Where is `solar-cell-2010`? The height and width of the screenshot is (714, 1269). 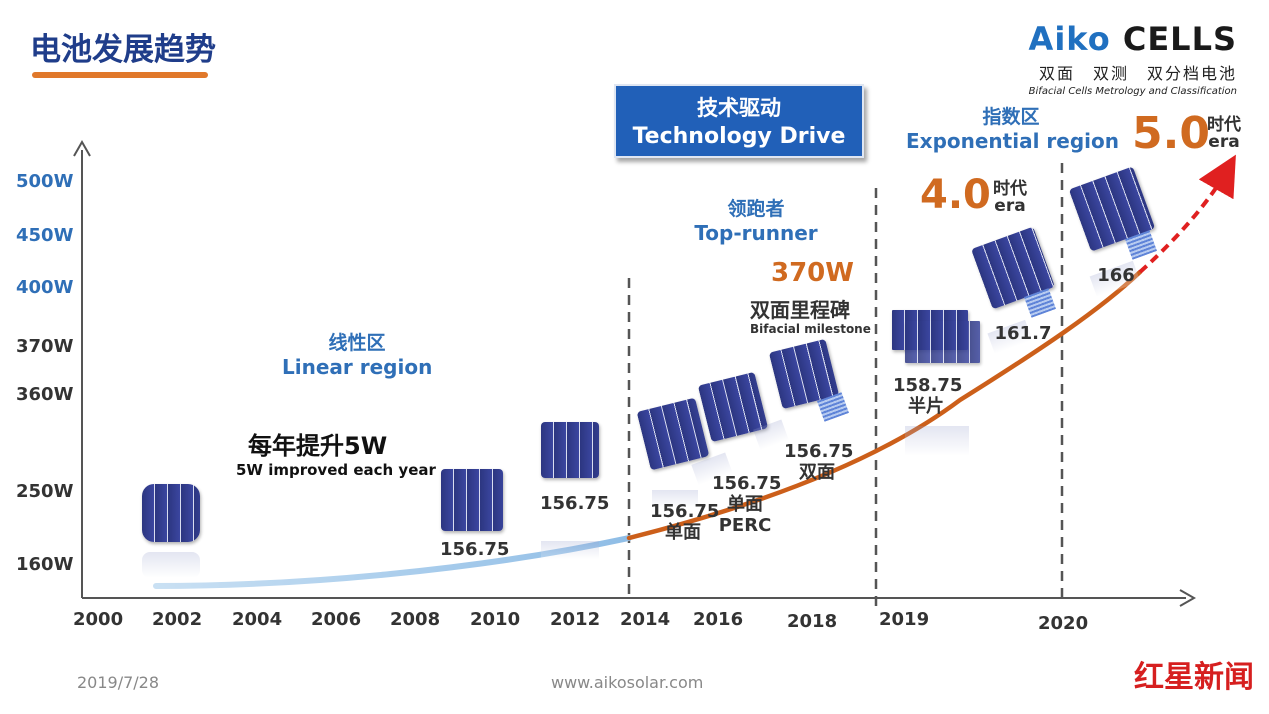
solar-cell-2010 is located at coordinates (472, 500).